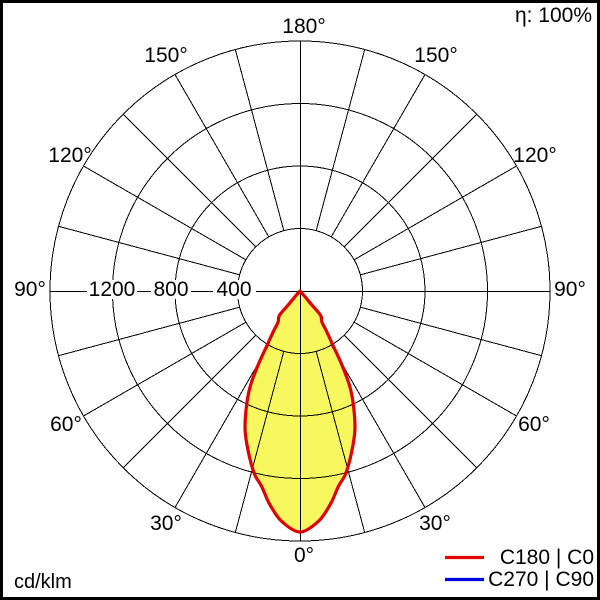 The height and width of the screenshot is (600, 600). I want to click on svg-text: η: 100%, so click(553, 15).